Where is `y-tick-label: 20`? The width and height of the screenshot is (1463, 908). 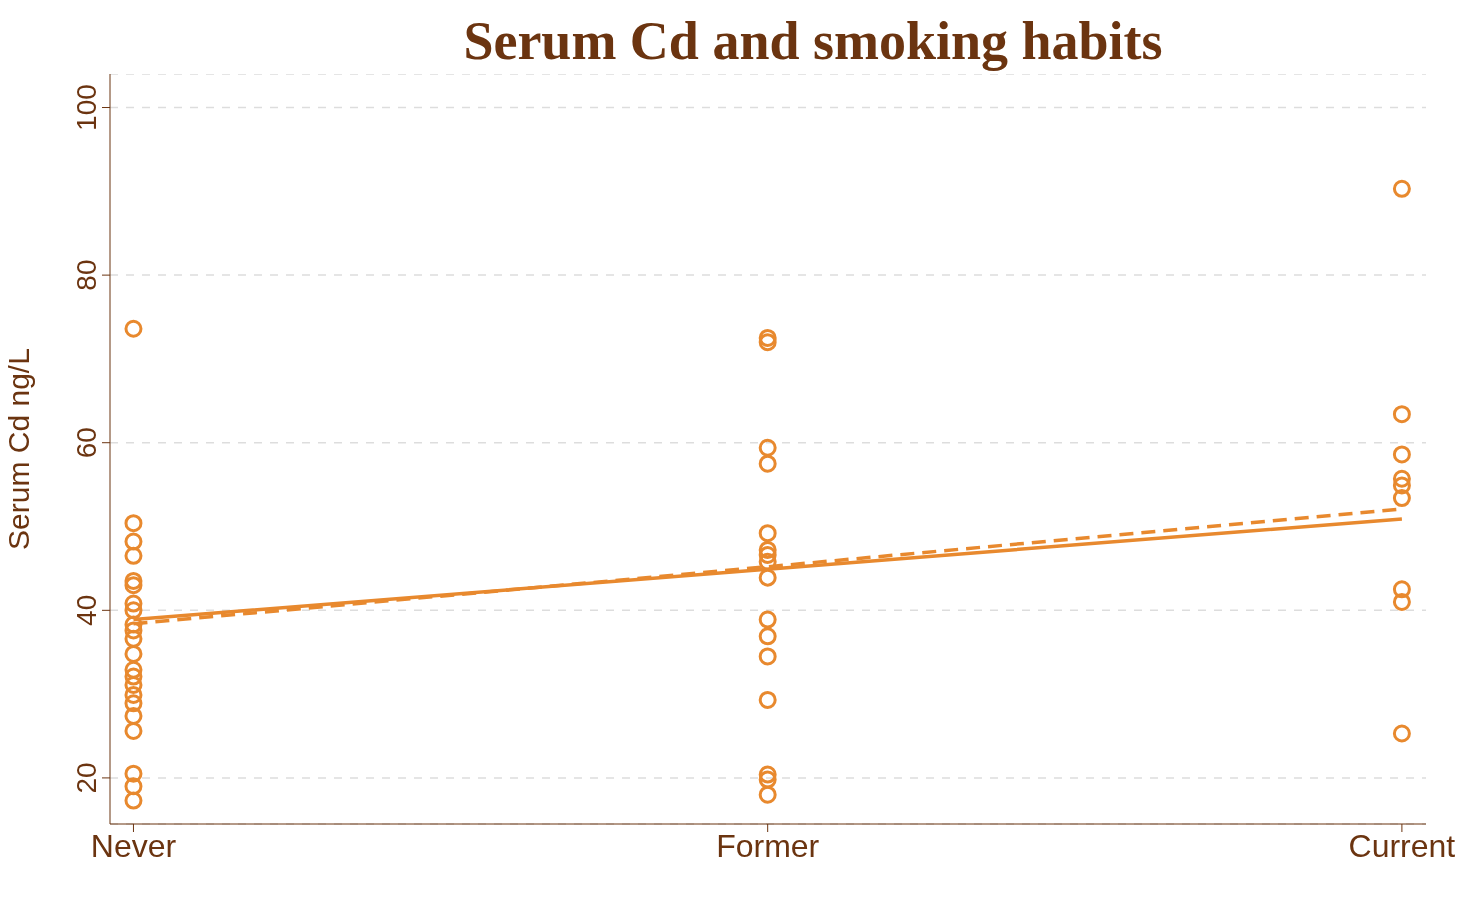 y-tick-label: 20 is located at coordinates (86, 778).